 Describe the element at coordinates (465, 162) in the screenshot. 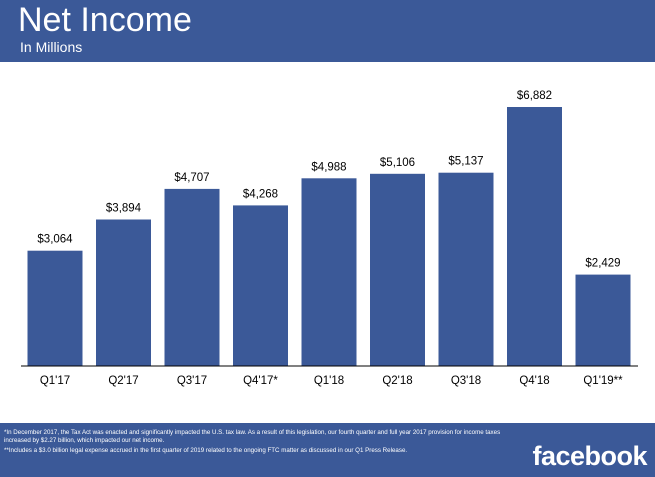

I see `value-label-6: $5,137` at that location.